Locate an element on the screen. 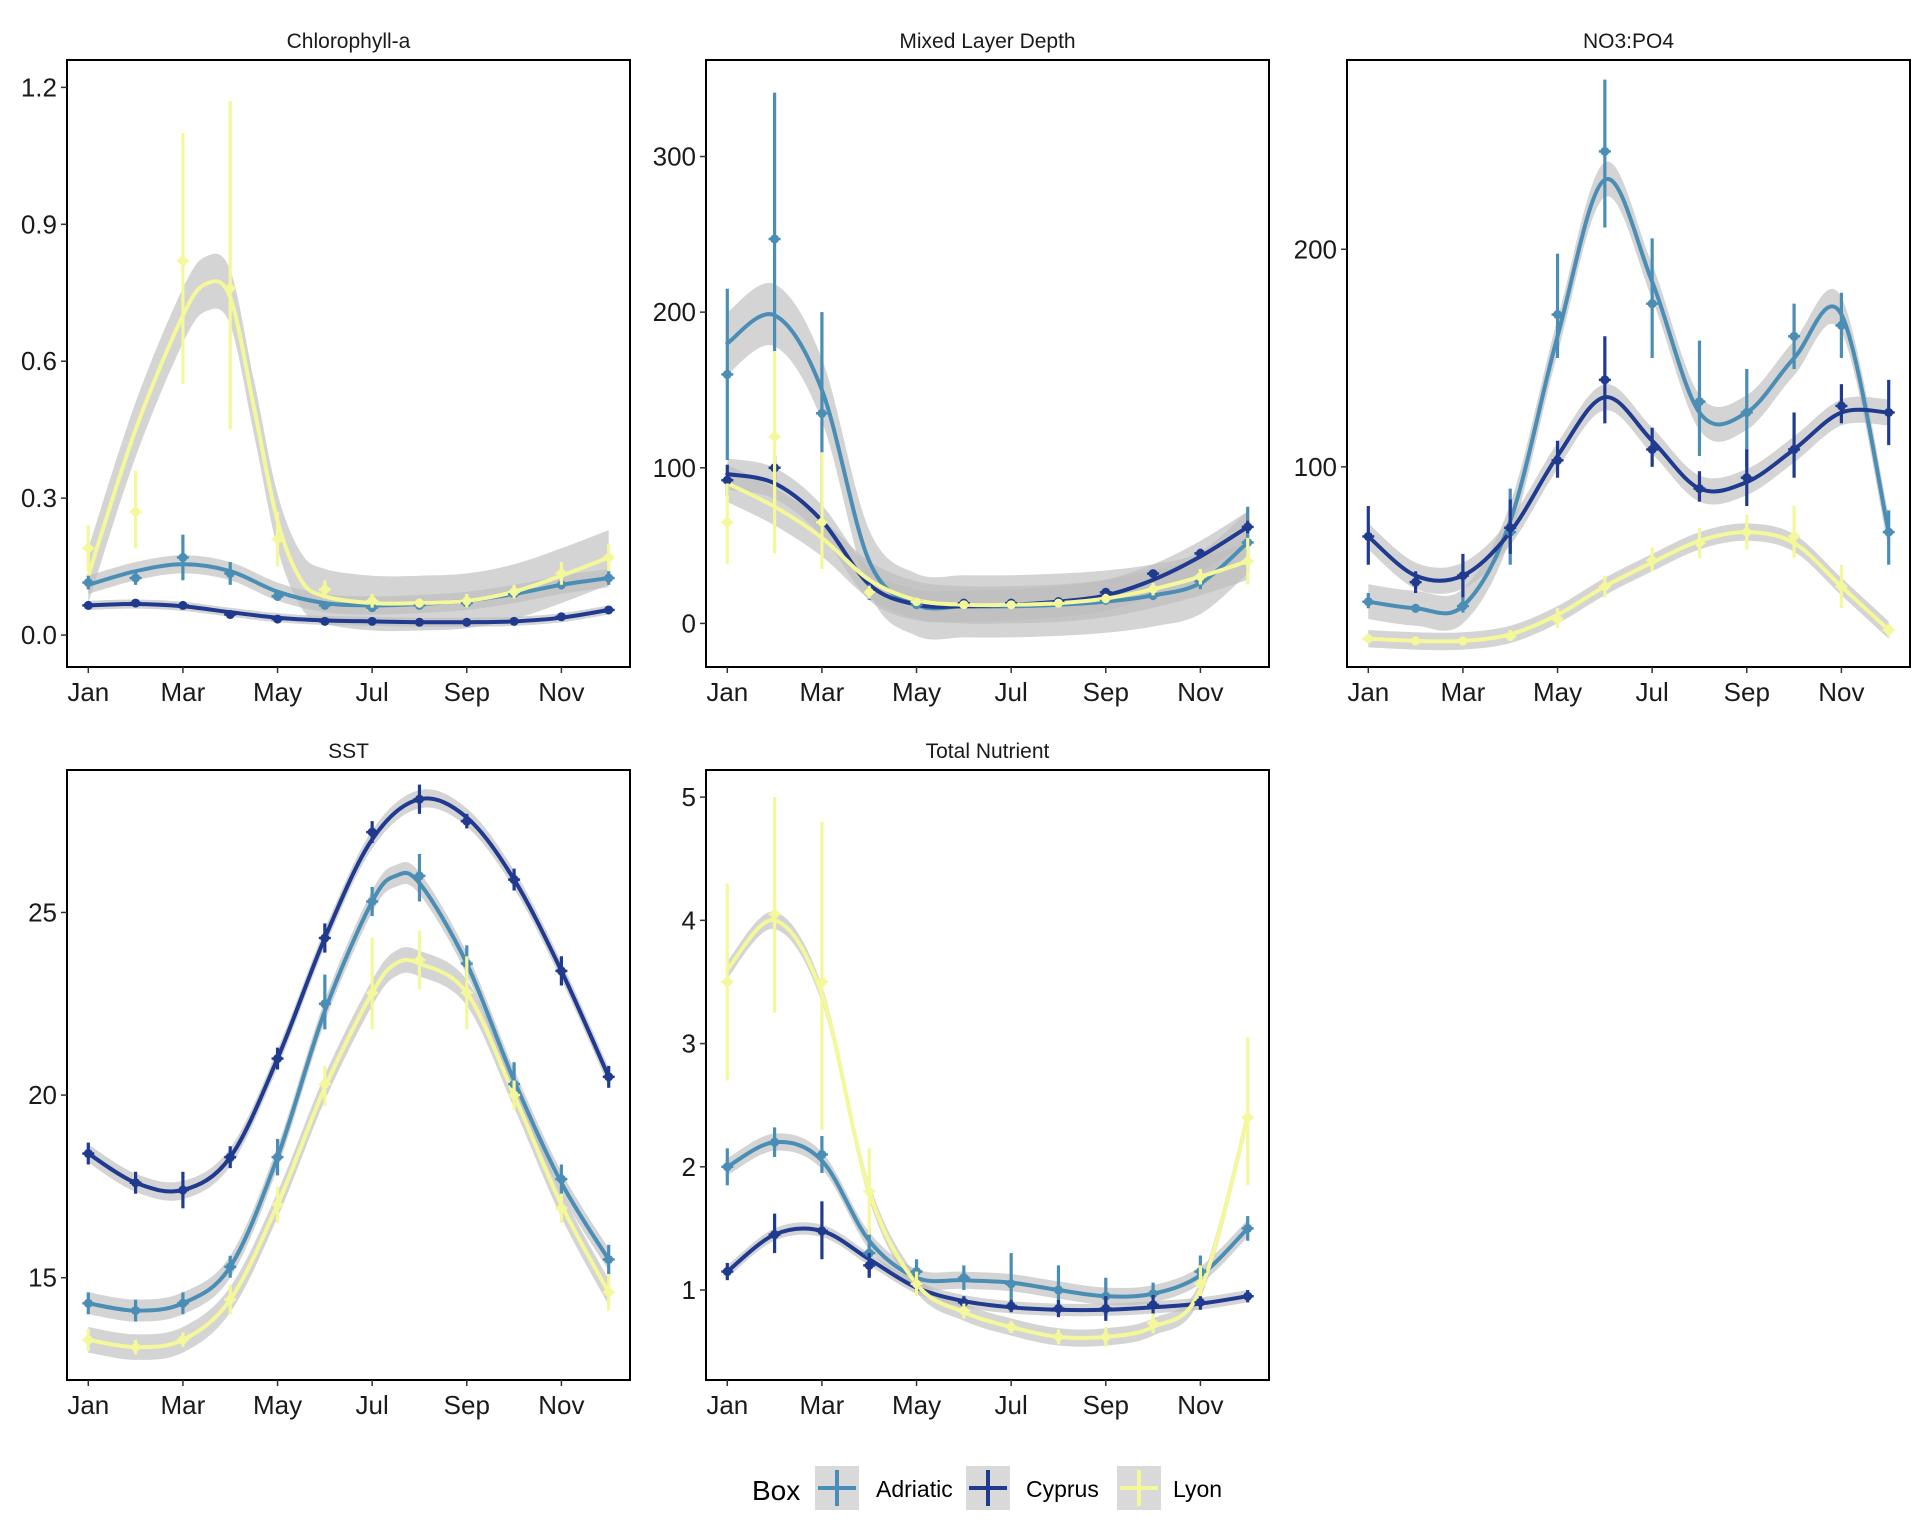 Image resolution: width=1920 pixels, height=1536 pixels. x-tick-label: Nov is located at coordinates (561, 692).